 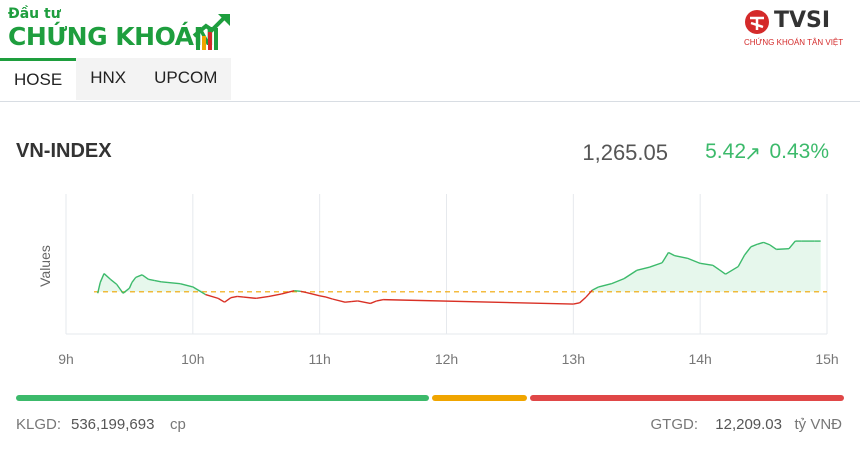 What do you see at coordinates (686, 398) in the screenshot?
I see `breadth-decliners` at bounding box center [686, 398].